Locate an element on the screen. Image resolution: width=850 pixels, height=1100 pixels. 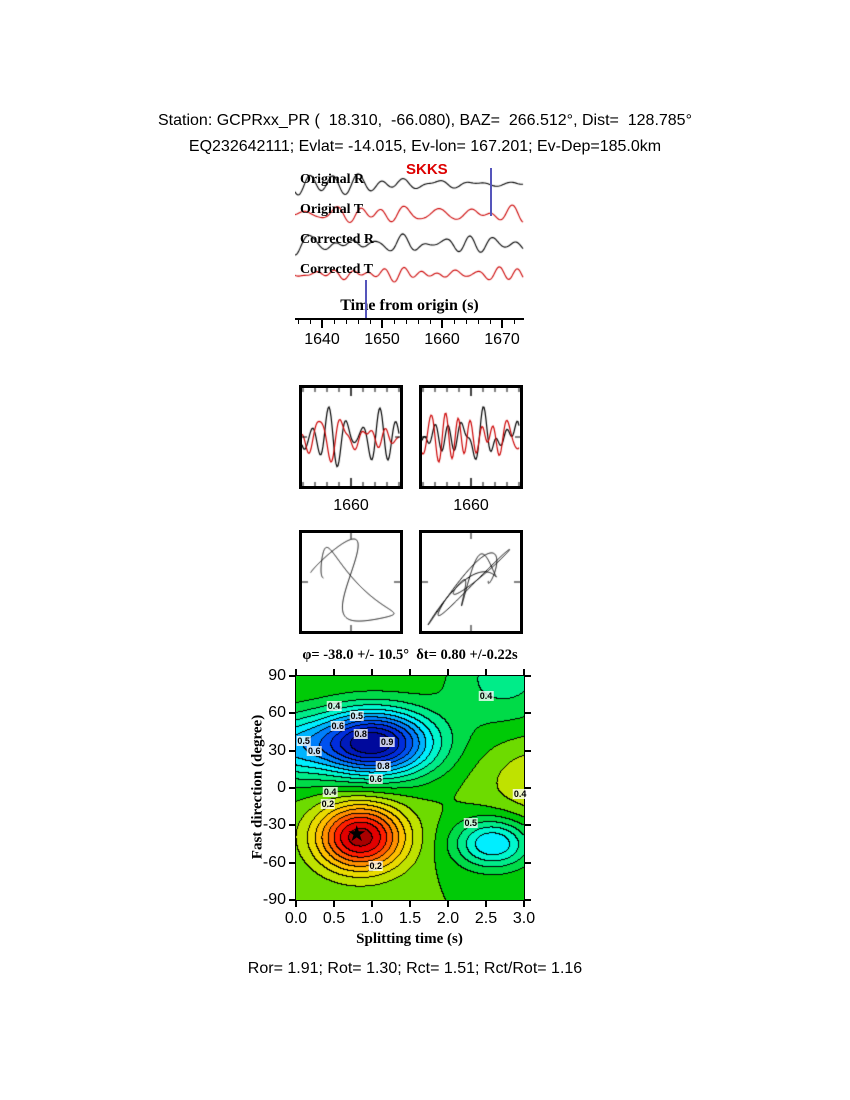
y-axis-tick-label: -30 is located at coordinates (274, 825).